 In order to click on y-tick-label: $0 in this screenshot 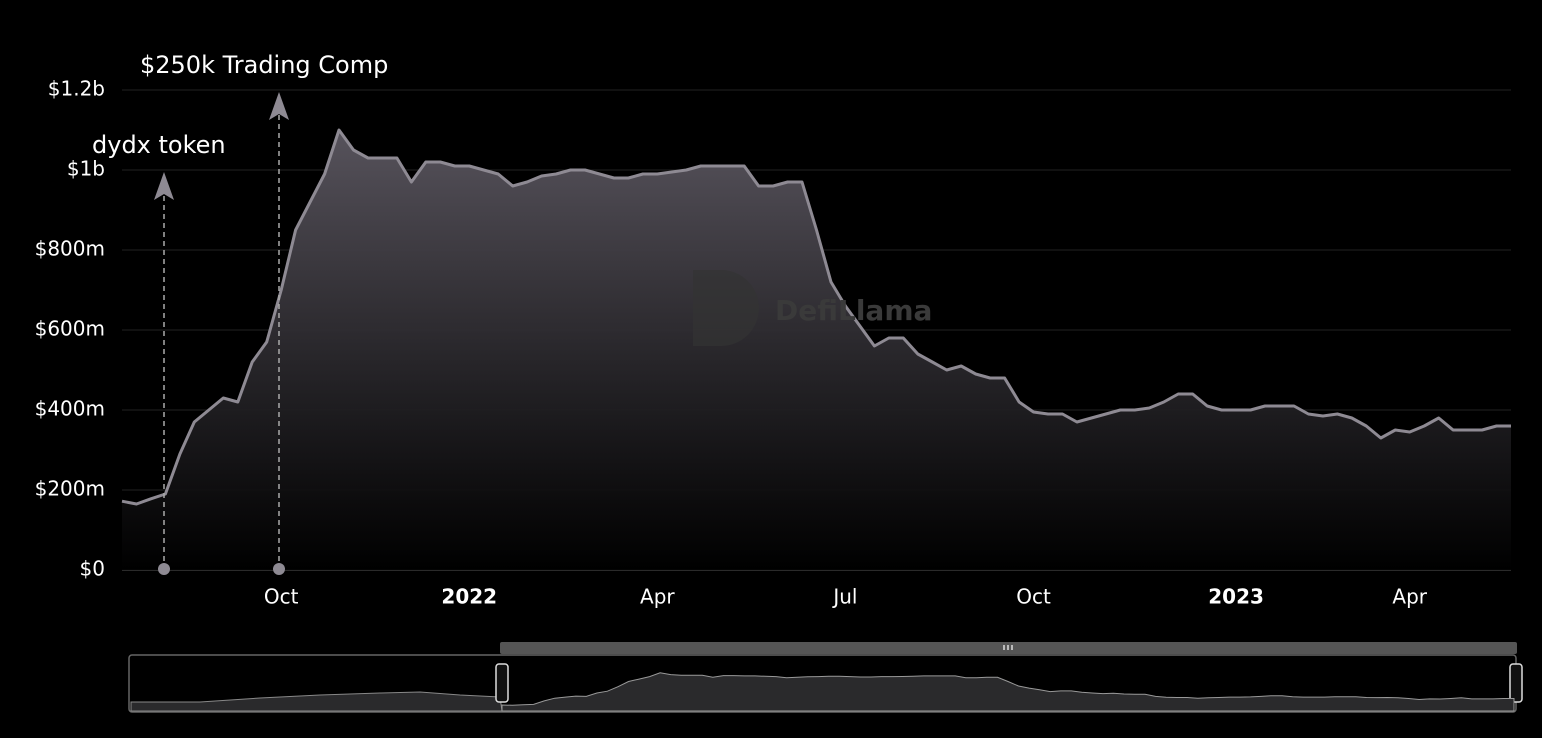, I will do `click(92, 569)`.